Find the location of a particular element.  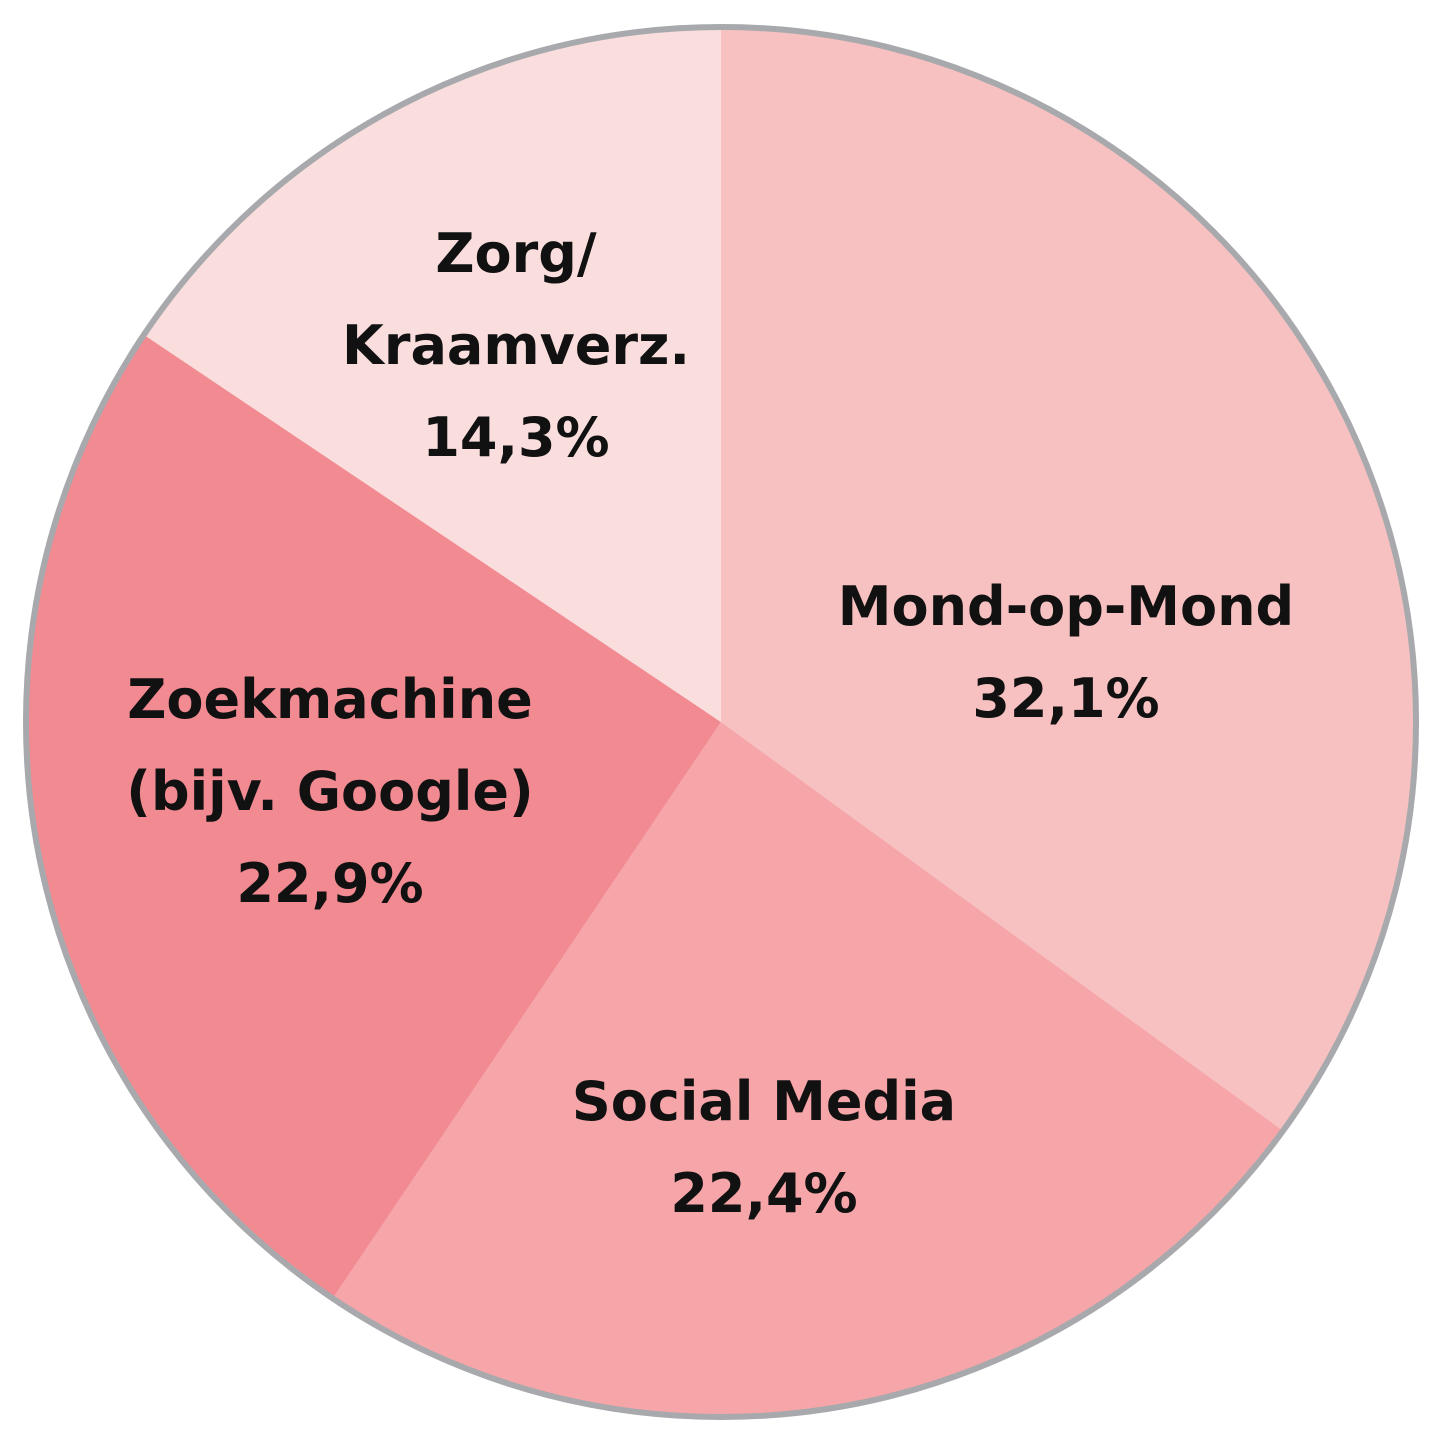

slice-label: Zoekmachine is located at coordinates (330, 699).